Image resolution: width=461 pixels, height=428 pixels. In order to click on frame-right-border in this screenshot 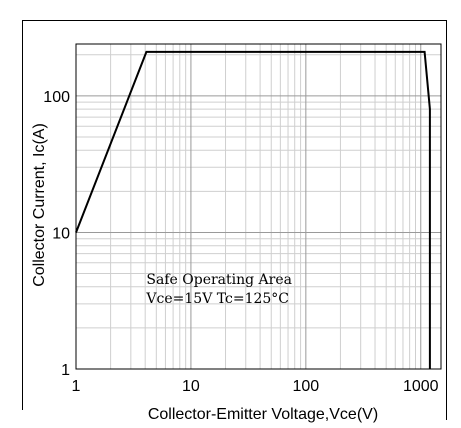, I will do `click(446, 220)`.